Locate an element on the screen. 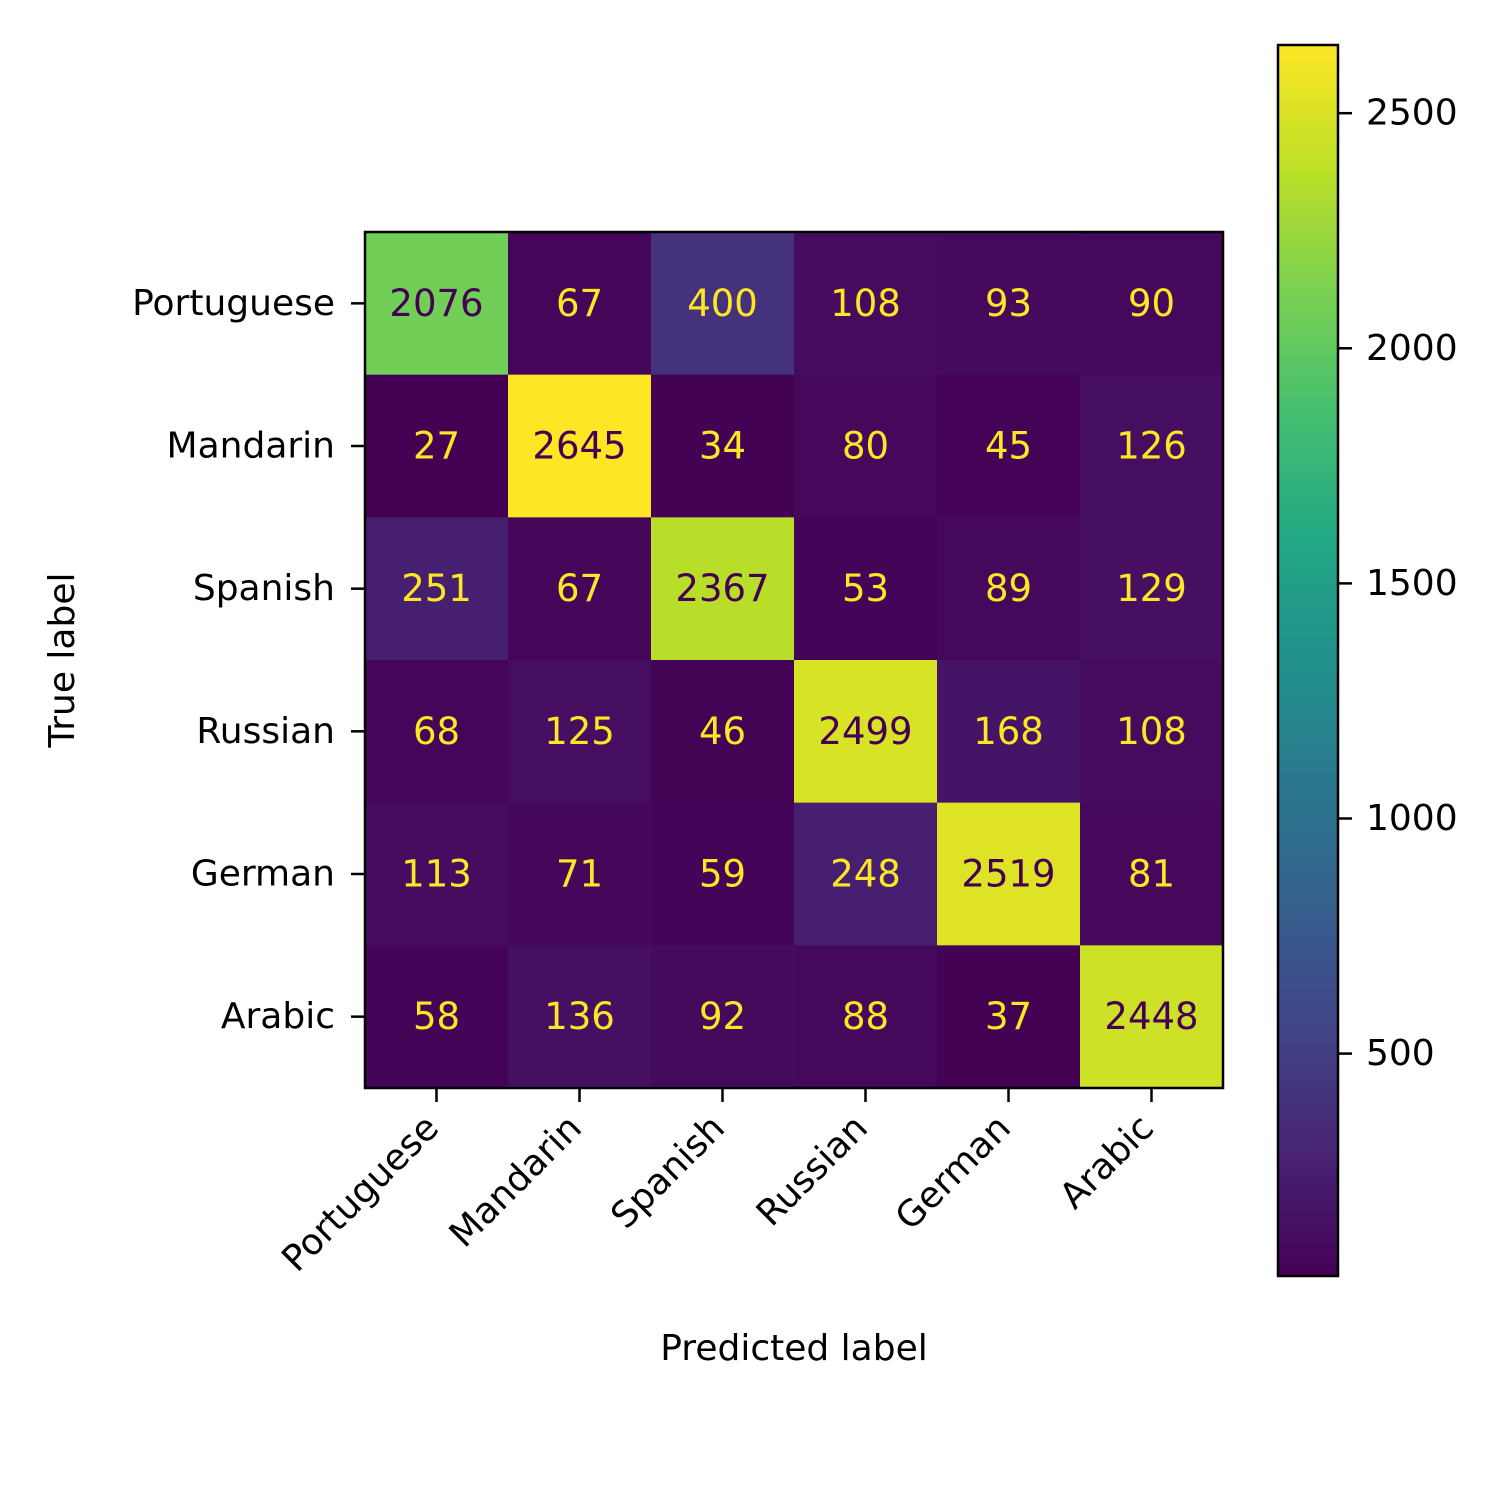  cell-value-label: 2076 is located at coordinates (436, 303).